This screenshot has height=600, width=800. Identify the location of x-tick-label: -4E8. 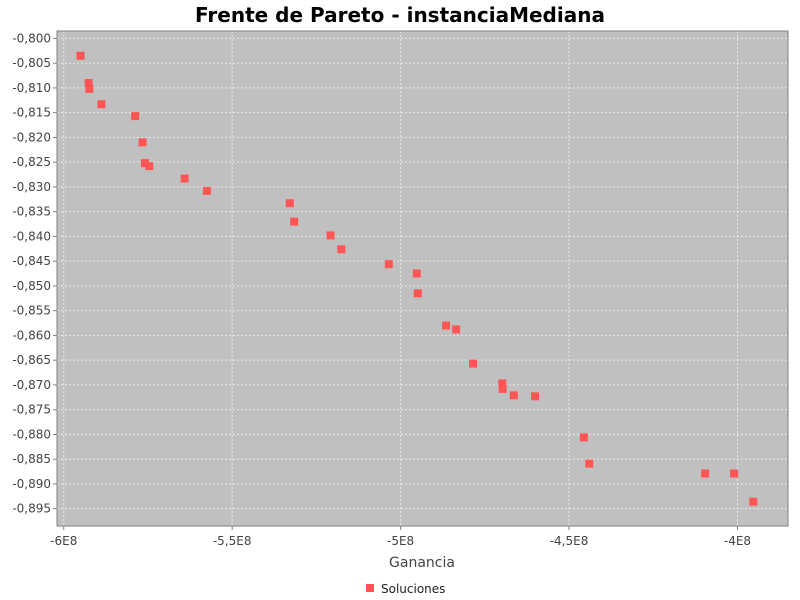
(737, 541).